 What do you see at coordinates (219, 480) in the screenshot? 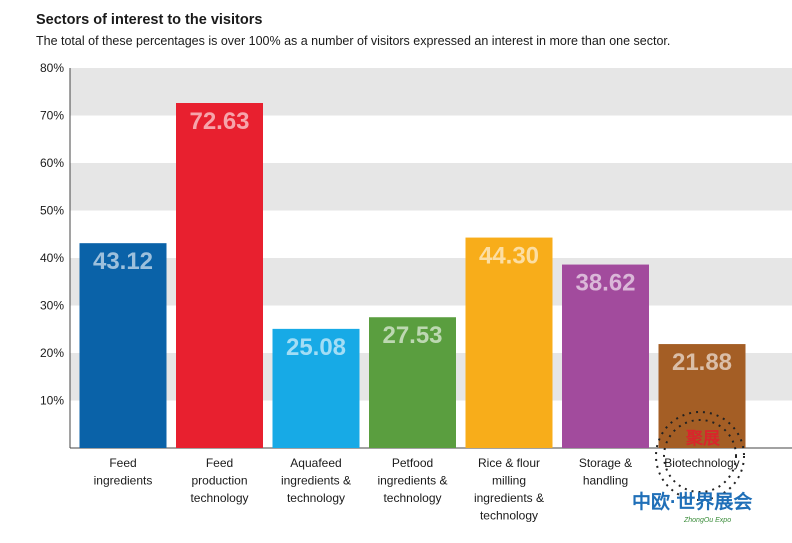
I see `x-category-label: Feed production technology` at bounding box center [219, 480].